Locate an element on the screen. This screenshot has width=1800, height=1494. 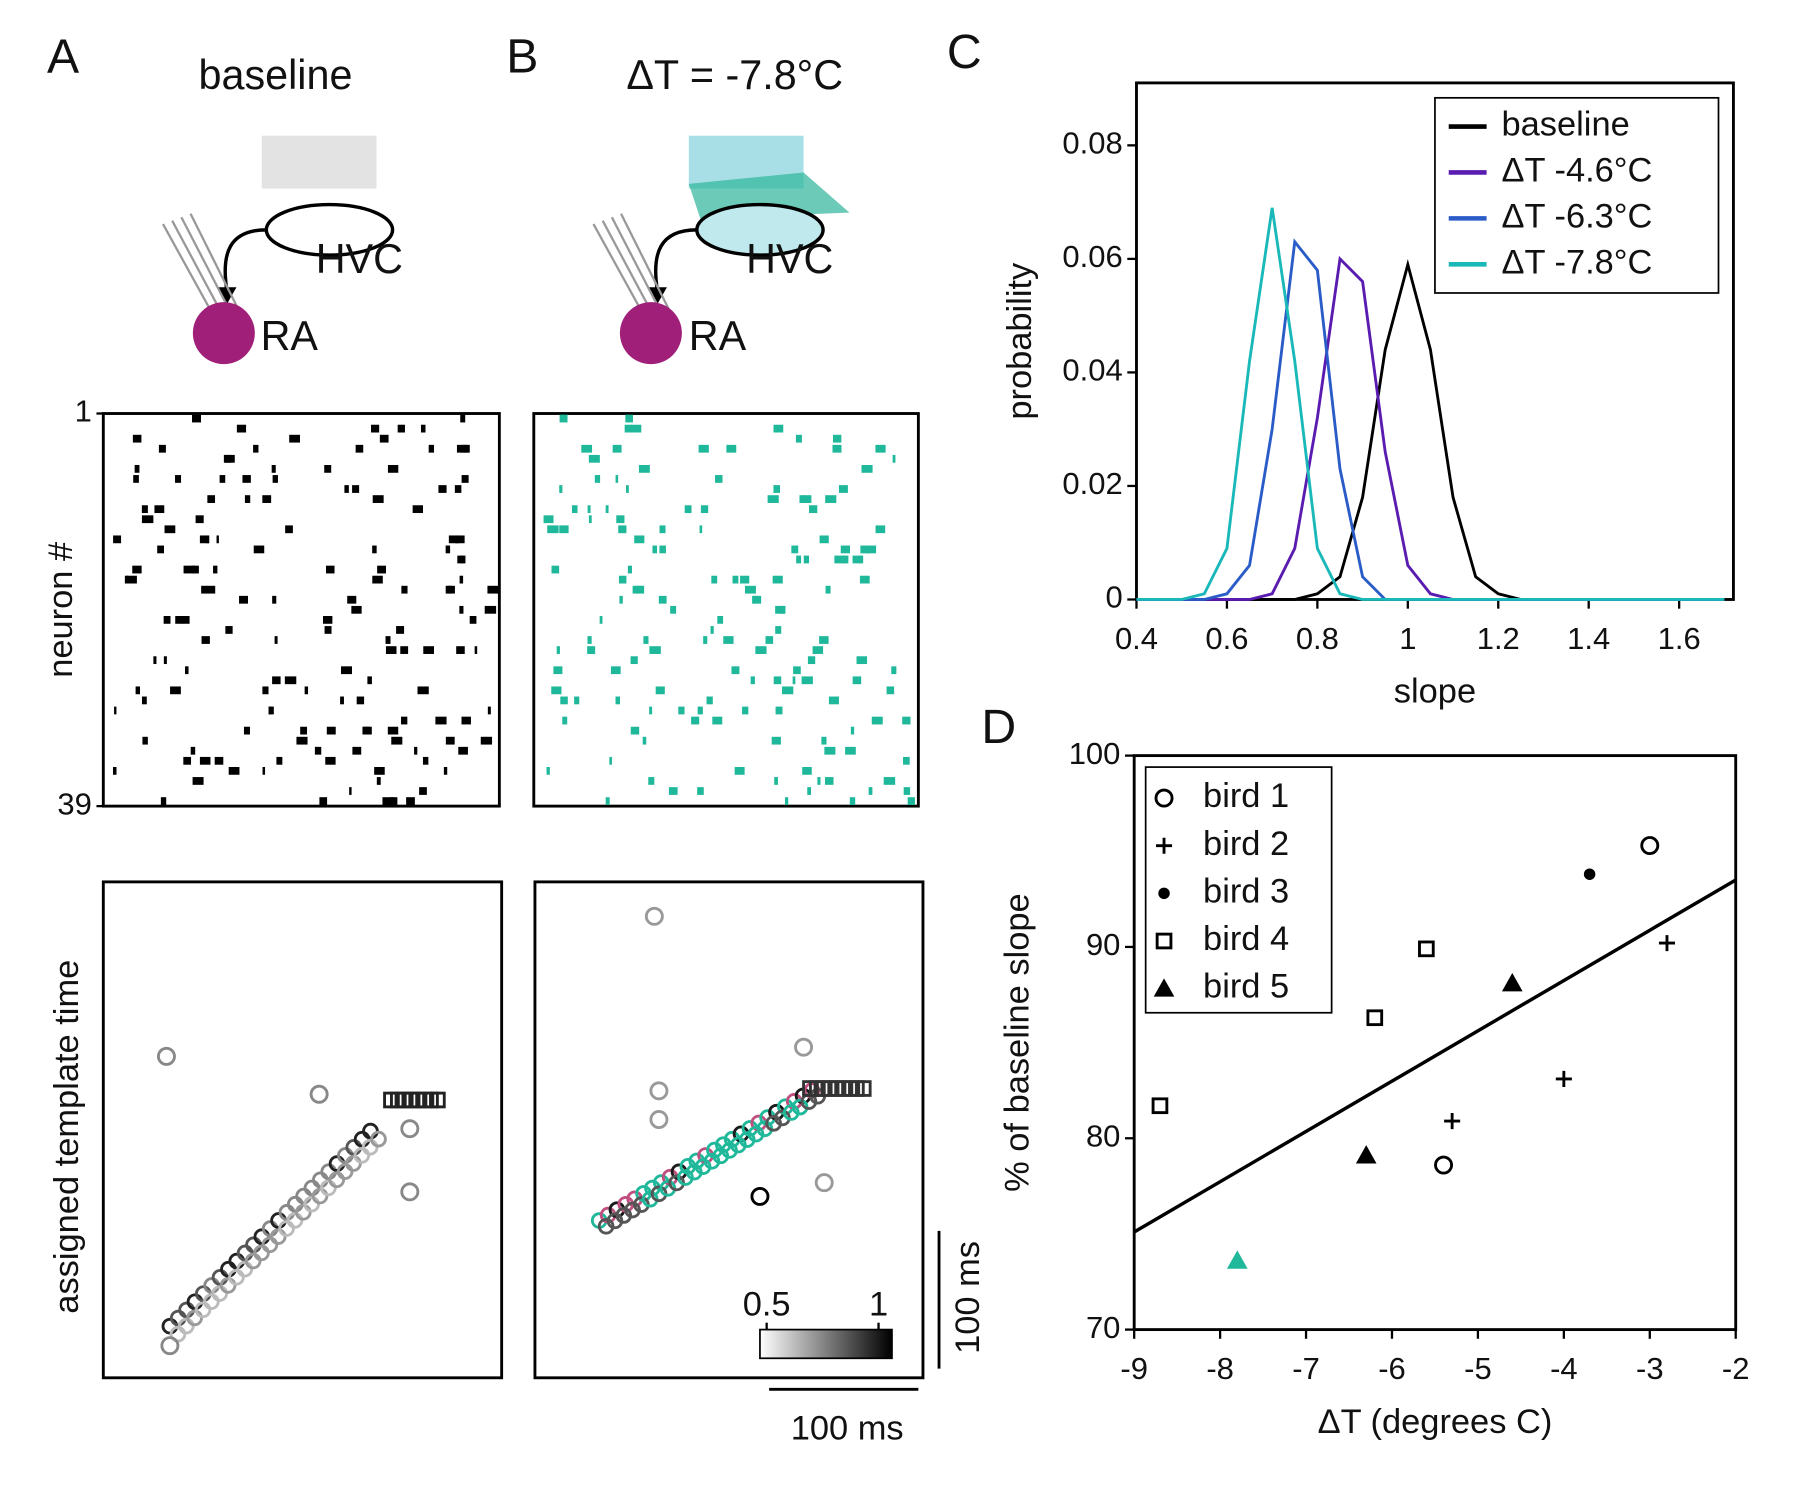
x-tick-label: 0.4 is located at coordinates (1136, 638).